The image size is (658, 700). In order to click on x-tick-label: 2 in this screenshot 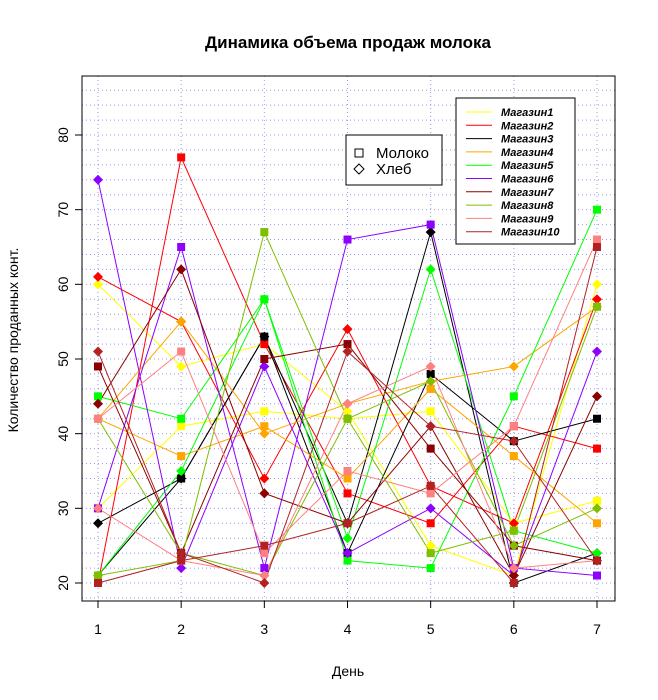, I will do `click(181, 629)`.